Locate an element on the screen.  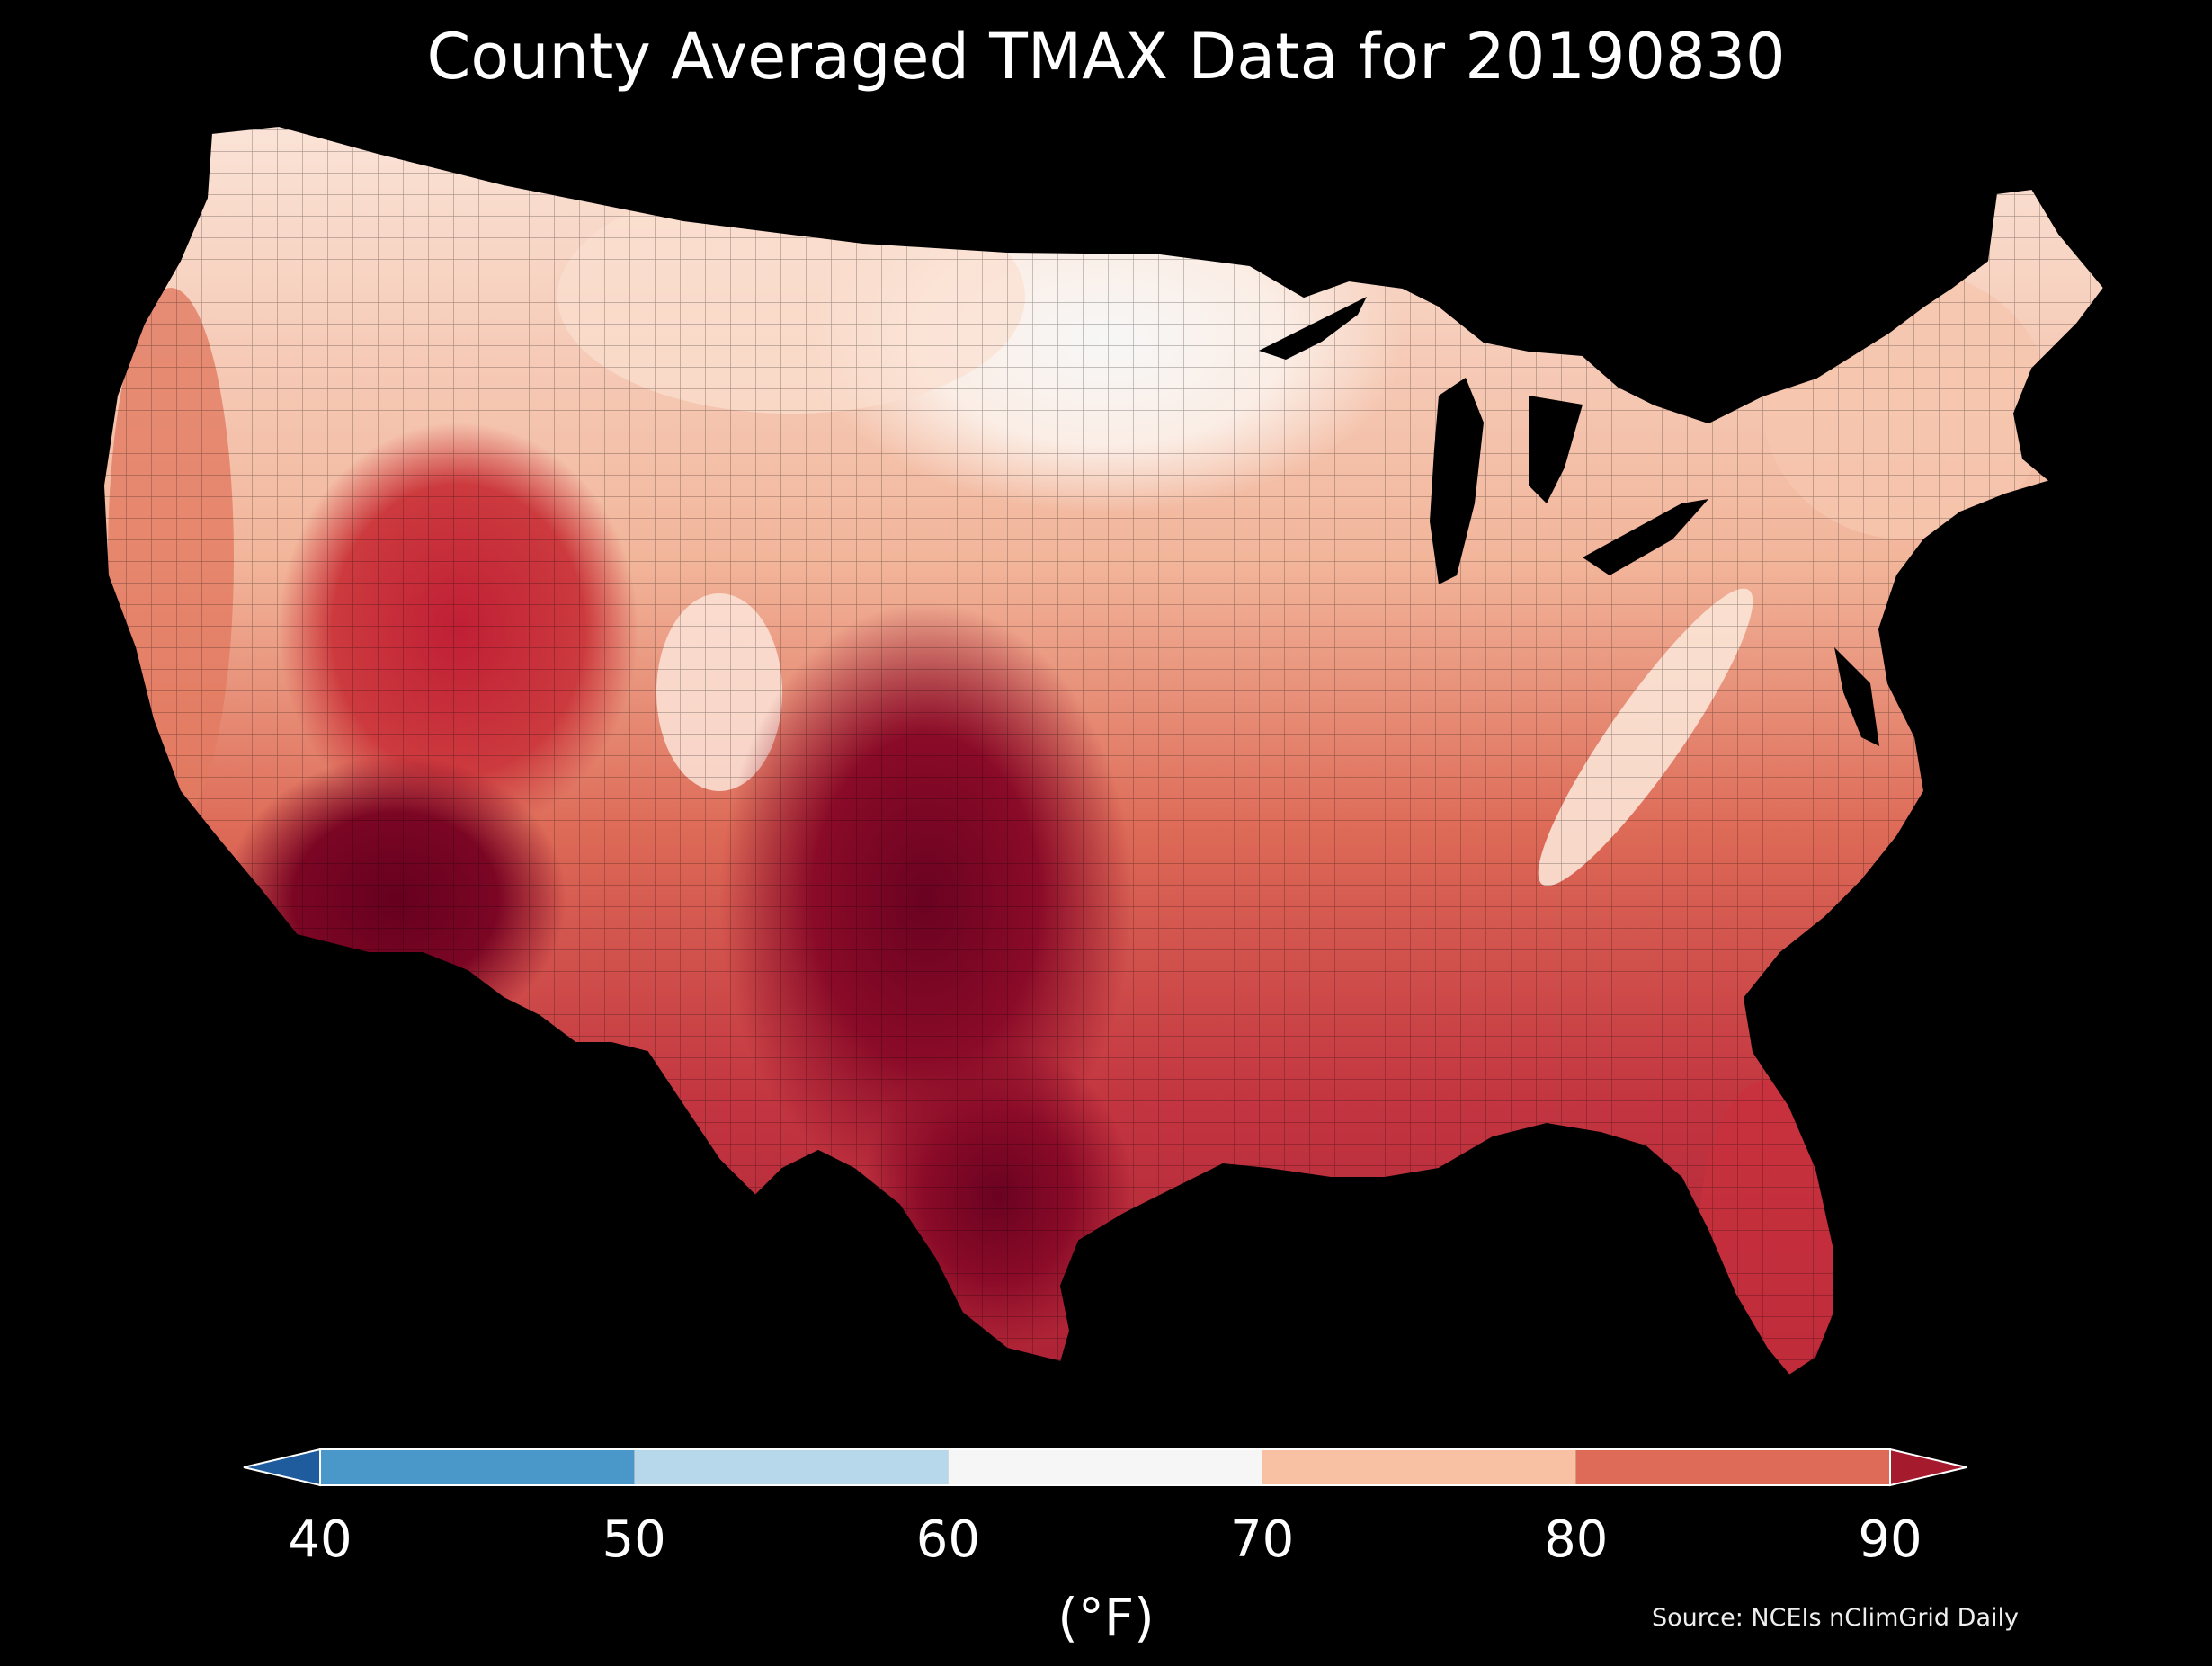
colorbar-tick-label: 80 is located at coordinates (1576, 1540).